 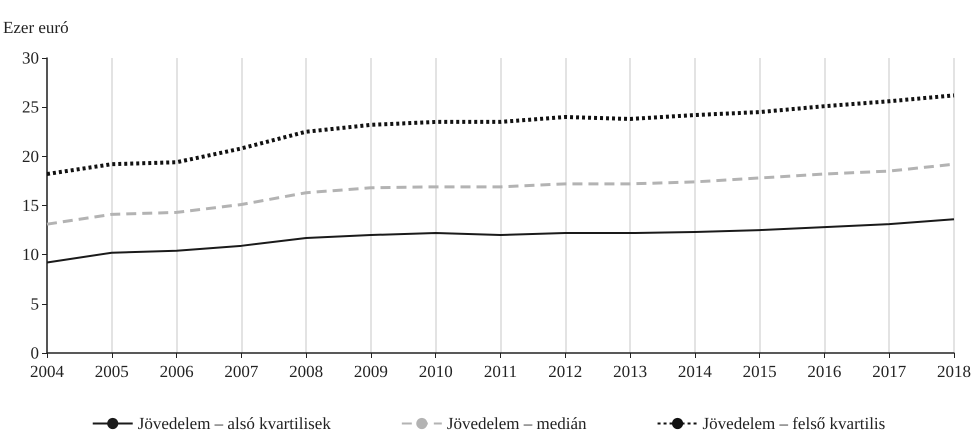 I want to click on x-tick-label: 2009, so click(x=371, y=371).